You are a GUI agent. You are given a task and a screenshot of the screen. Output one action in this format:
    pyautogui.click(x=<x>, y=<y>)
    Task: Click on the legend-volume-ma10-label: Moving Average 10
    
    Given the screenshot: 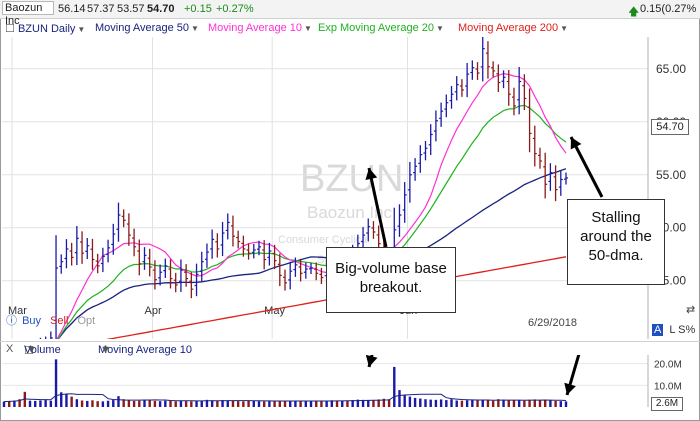 What is the action you would take?
    pyautogui.click(x=145, y=350)
    